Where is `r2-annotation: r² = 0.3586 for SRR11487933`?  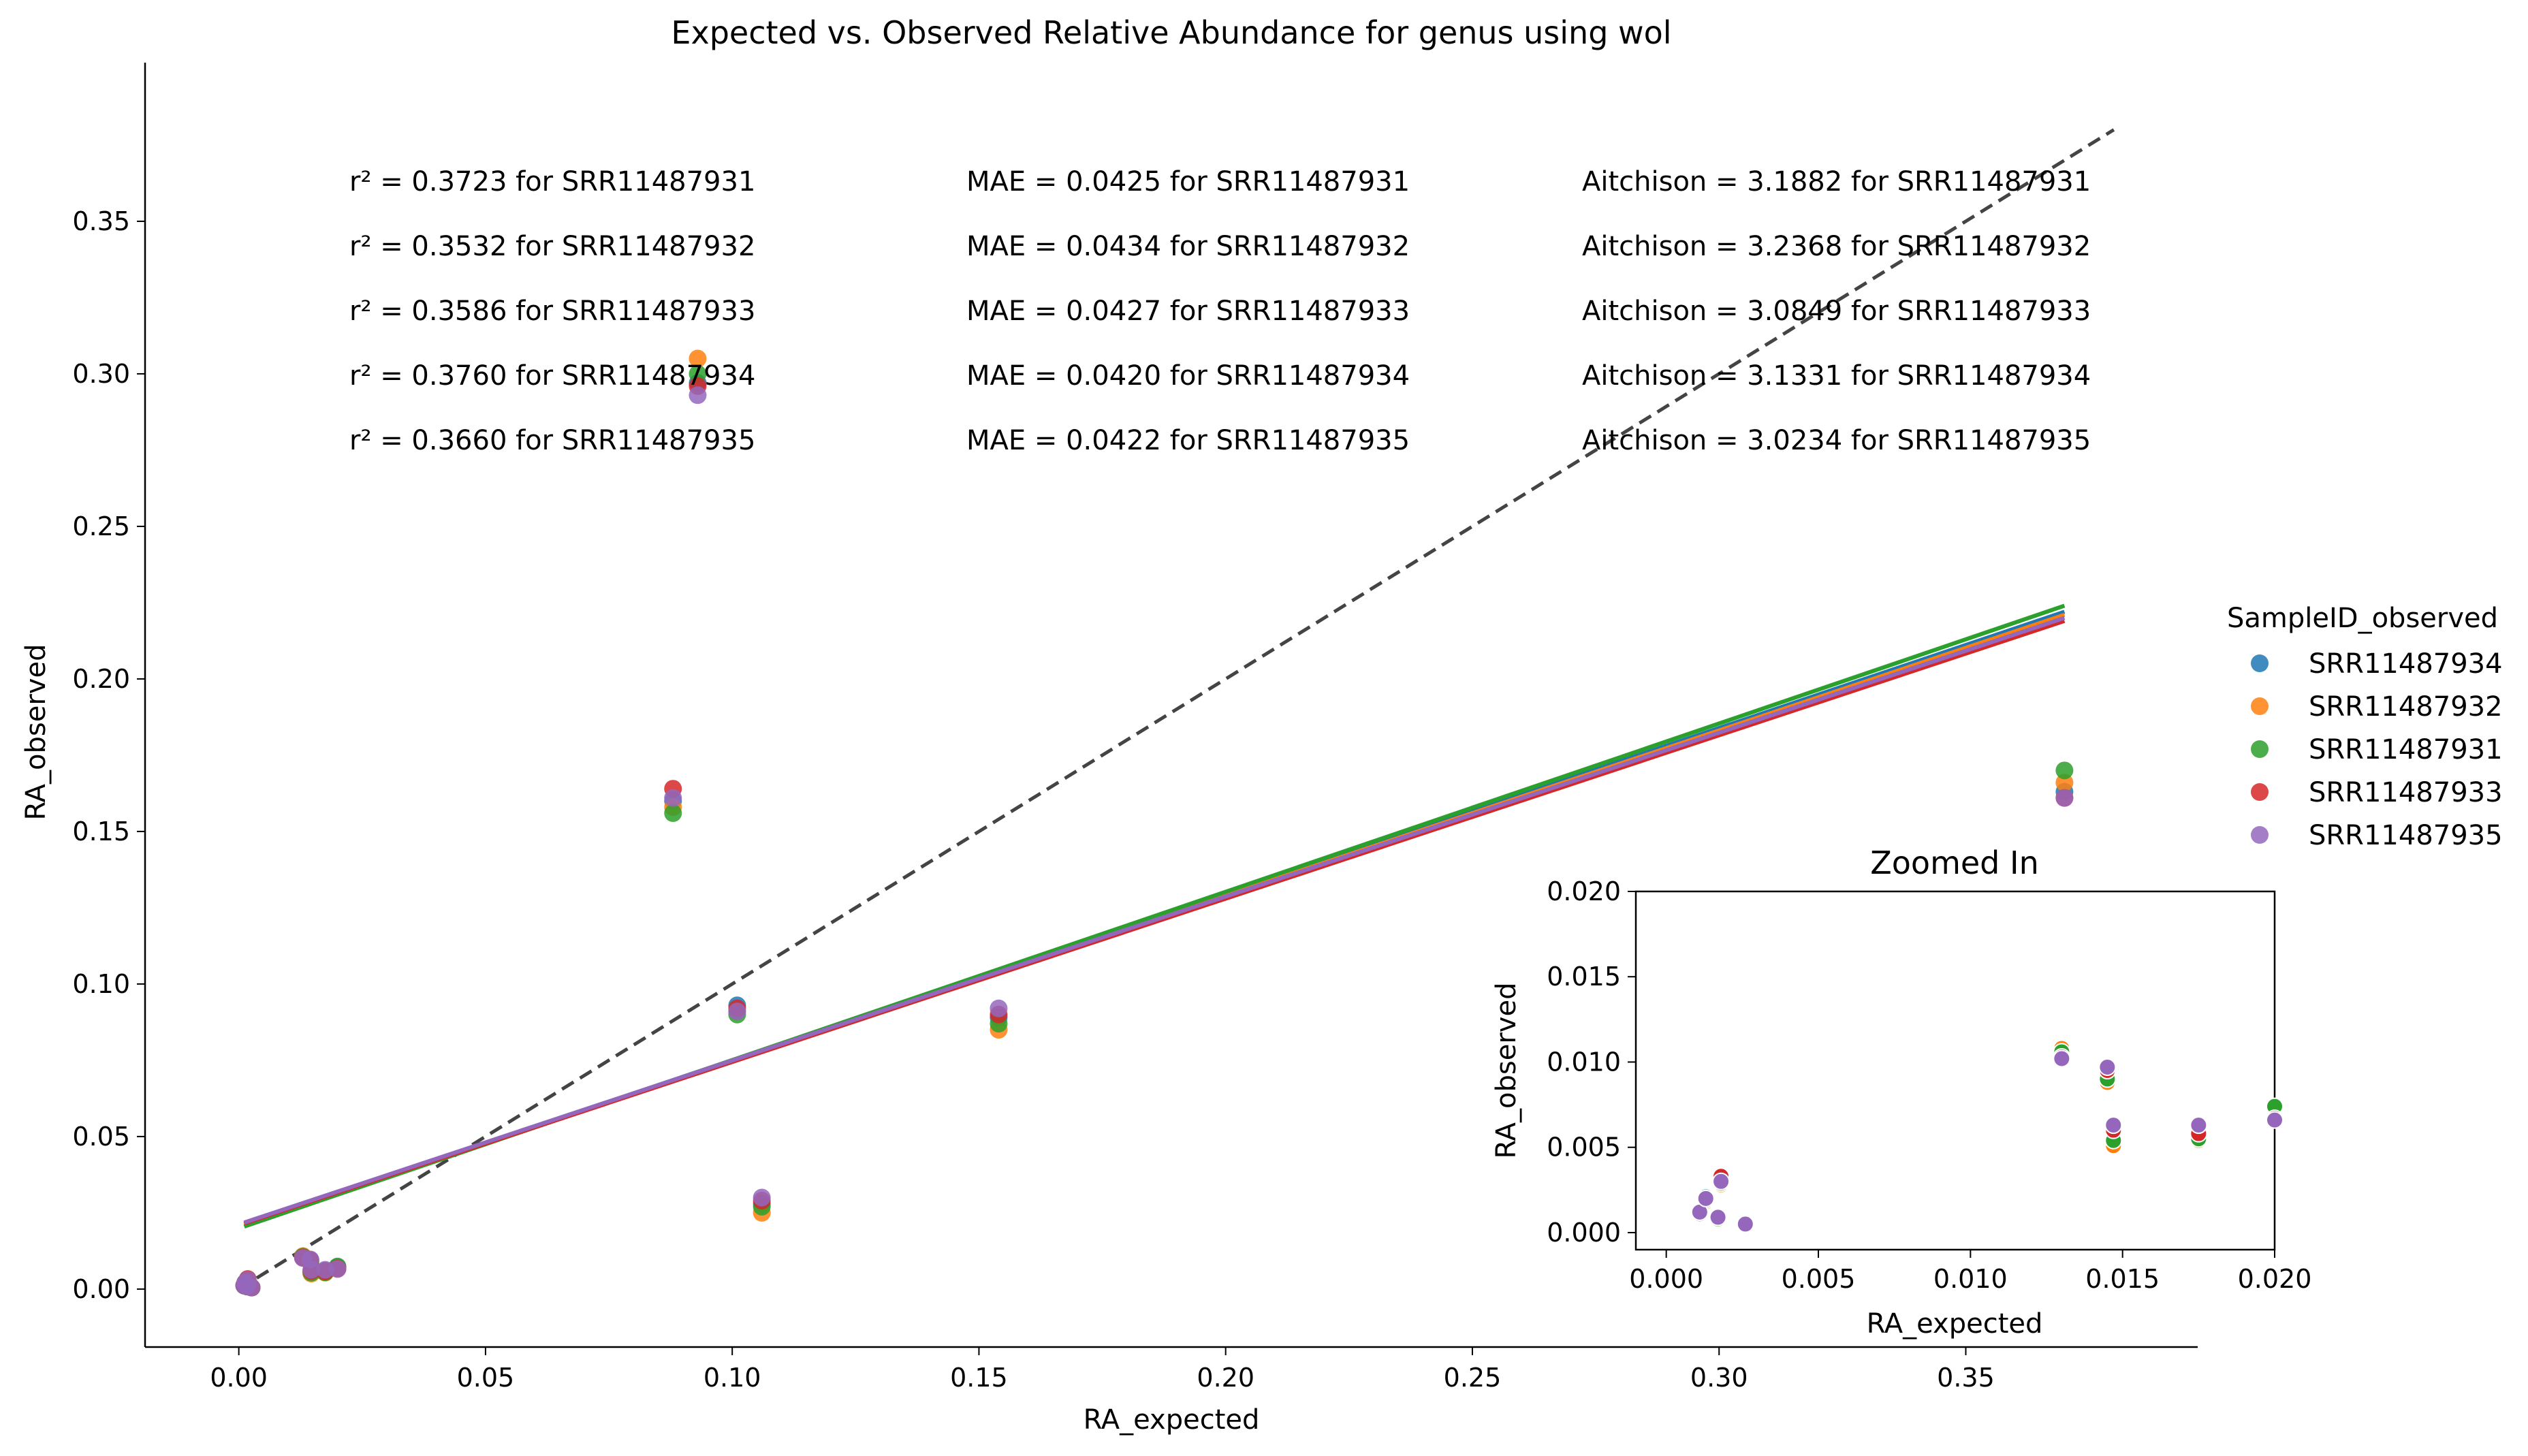
r2-annotation: r² = 0.3586 for SRR11487933 is located at coordinates (552, 311).